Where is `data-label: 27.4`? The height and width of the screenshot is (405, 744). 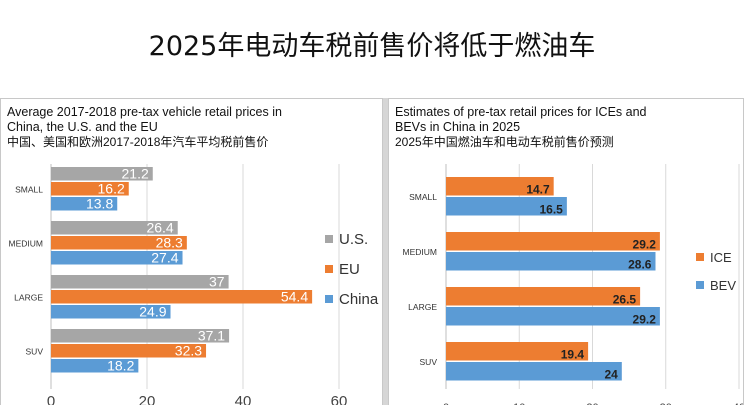
data-label: 27.4 is located at coordinates (164, 258).